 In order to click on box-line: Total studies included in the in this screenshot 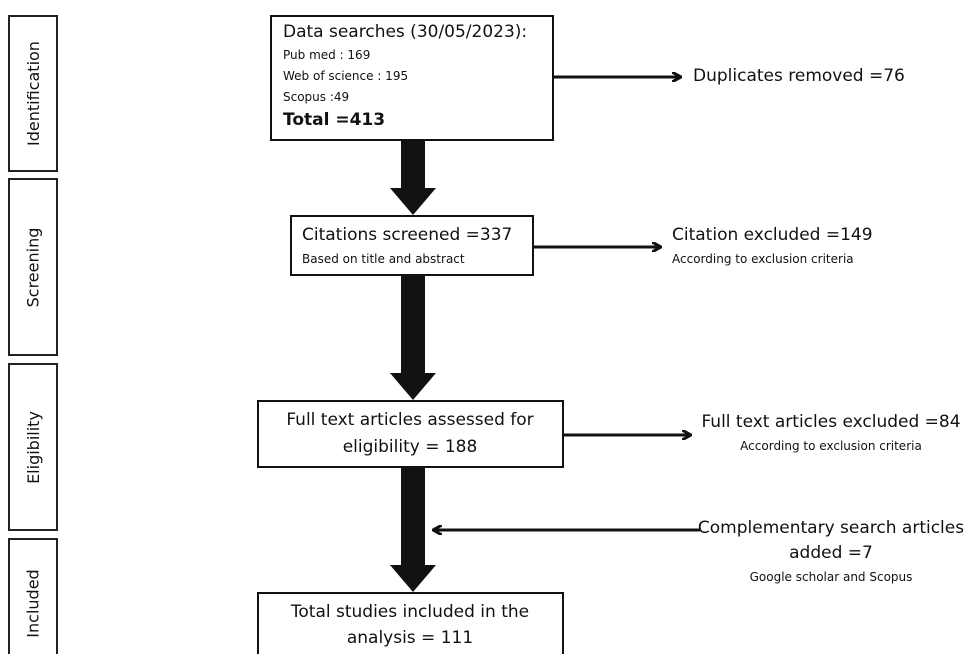, I will do `click(410, 612)`.